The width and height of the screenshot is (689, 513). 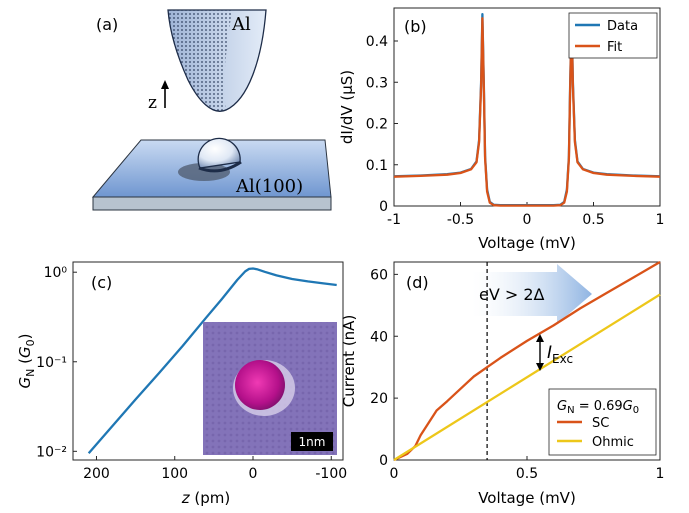 I want to click on iexc-arrowhead-down-icon, so click(x=540, y=367).